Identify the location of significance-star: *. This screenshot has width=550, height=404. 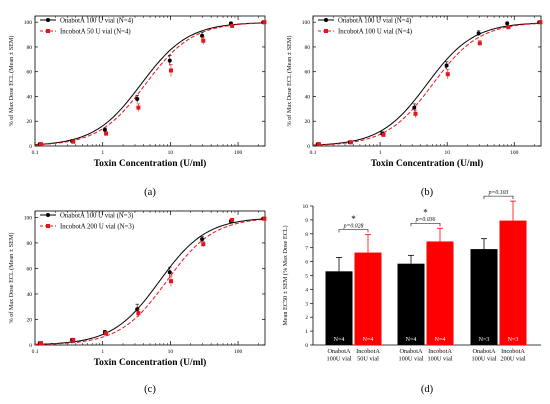
(425, 213).